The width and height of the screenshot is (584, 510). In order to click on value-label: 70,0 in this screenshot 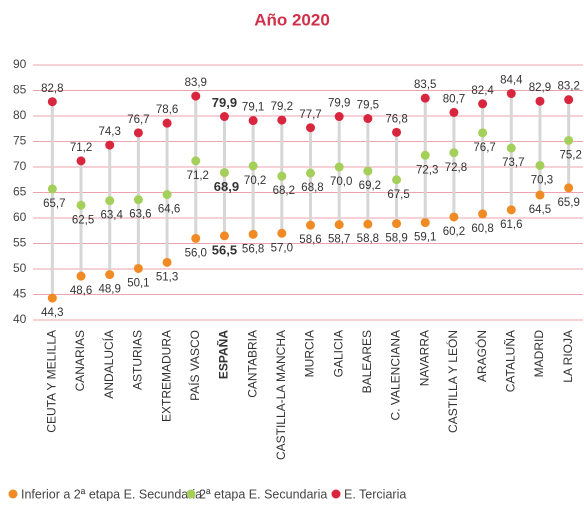, I will do `click(341, 182)`.